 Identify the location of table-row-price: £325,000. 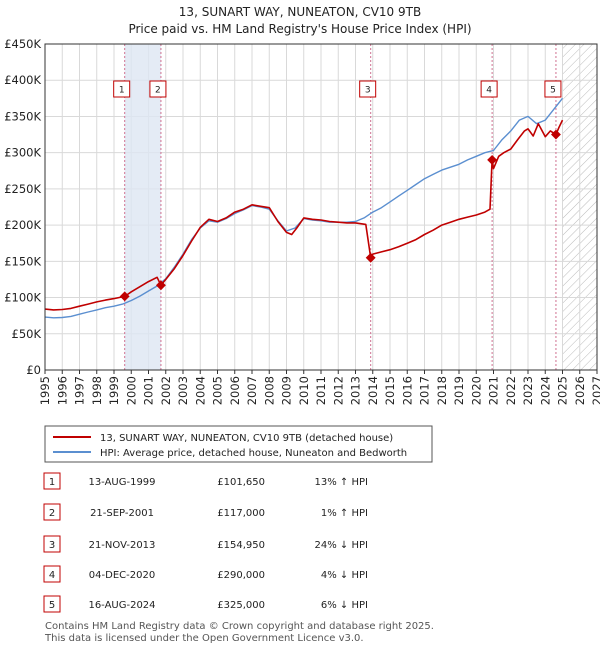
(241, 605).